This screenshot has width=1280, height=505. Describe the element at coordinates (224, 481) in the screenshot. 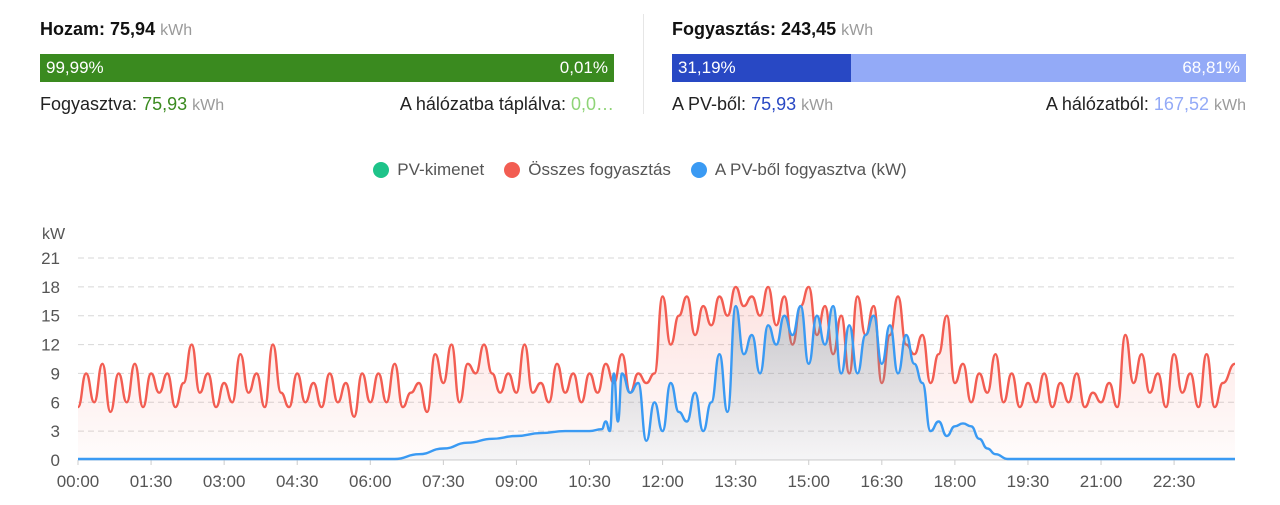

I see `x-tick-label: 03:00` at that location.